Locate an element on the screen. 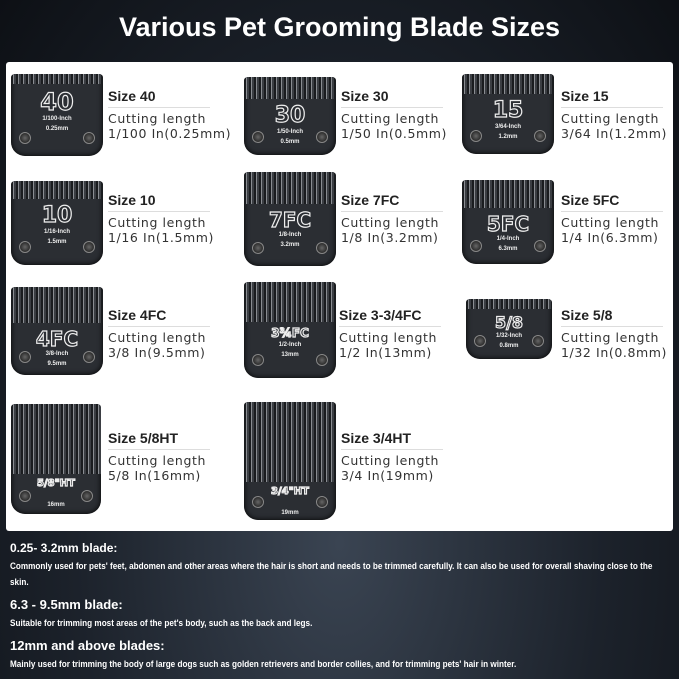 This screenshot has width=679, height=679. blade-mark: 10 is located at coordinates (57, 215).